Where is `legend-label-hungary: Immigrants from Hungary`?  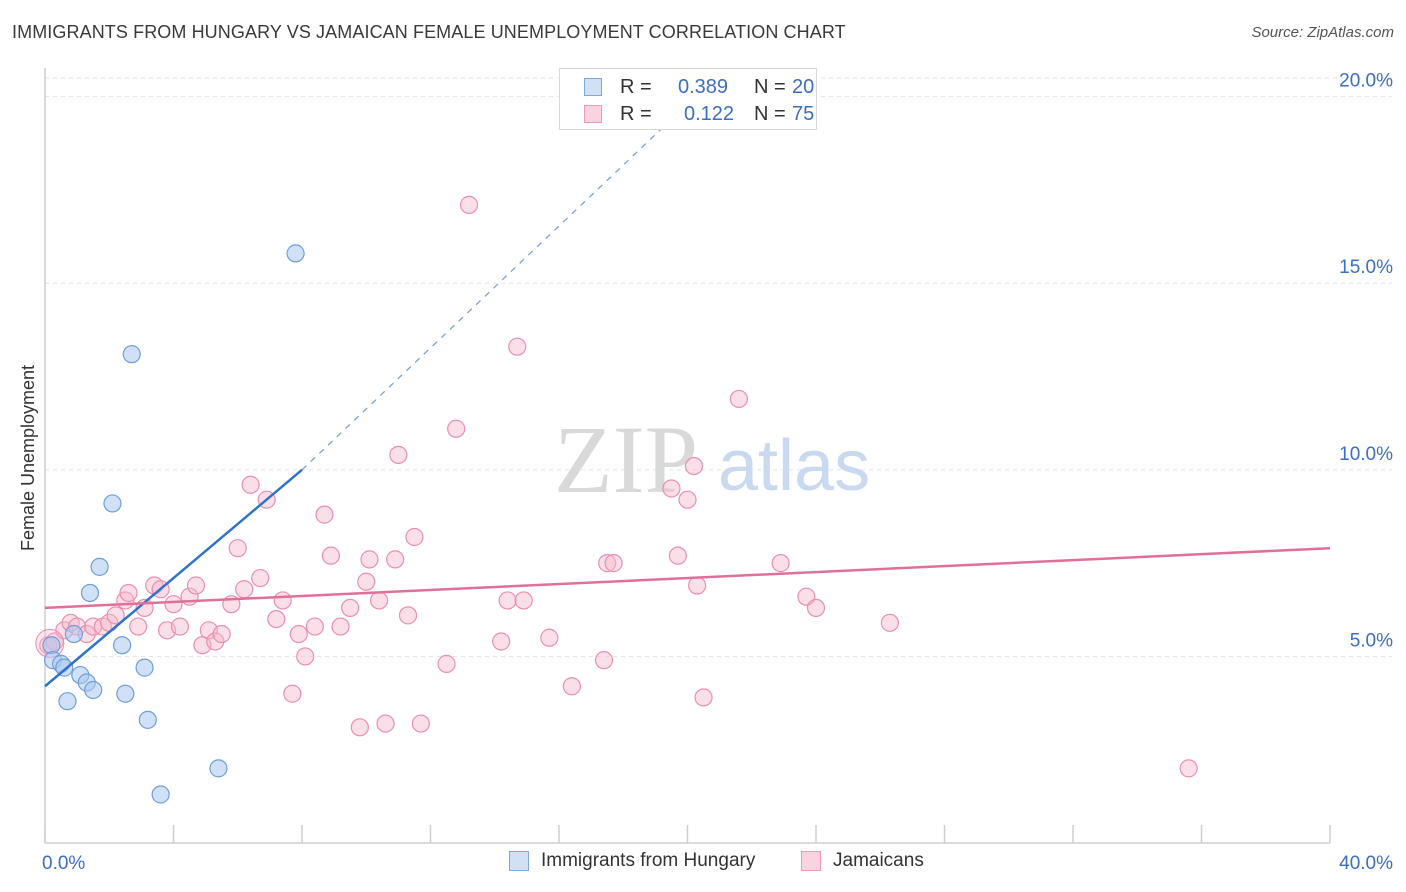 legend-label-hungary: Immigrants from Hungary is located at coordinates (648, 860).